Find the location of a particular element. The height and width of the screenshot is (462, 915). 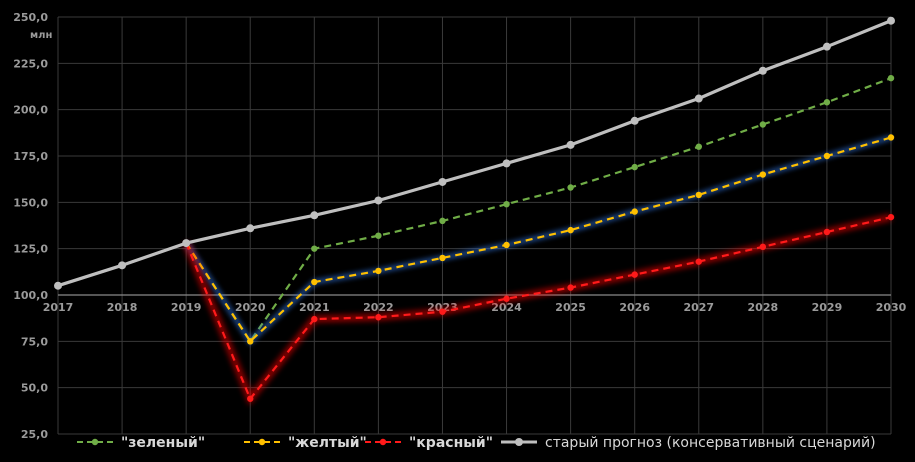

legend-item: "желтый" is located at coordinates (305, 443).